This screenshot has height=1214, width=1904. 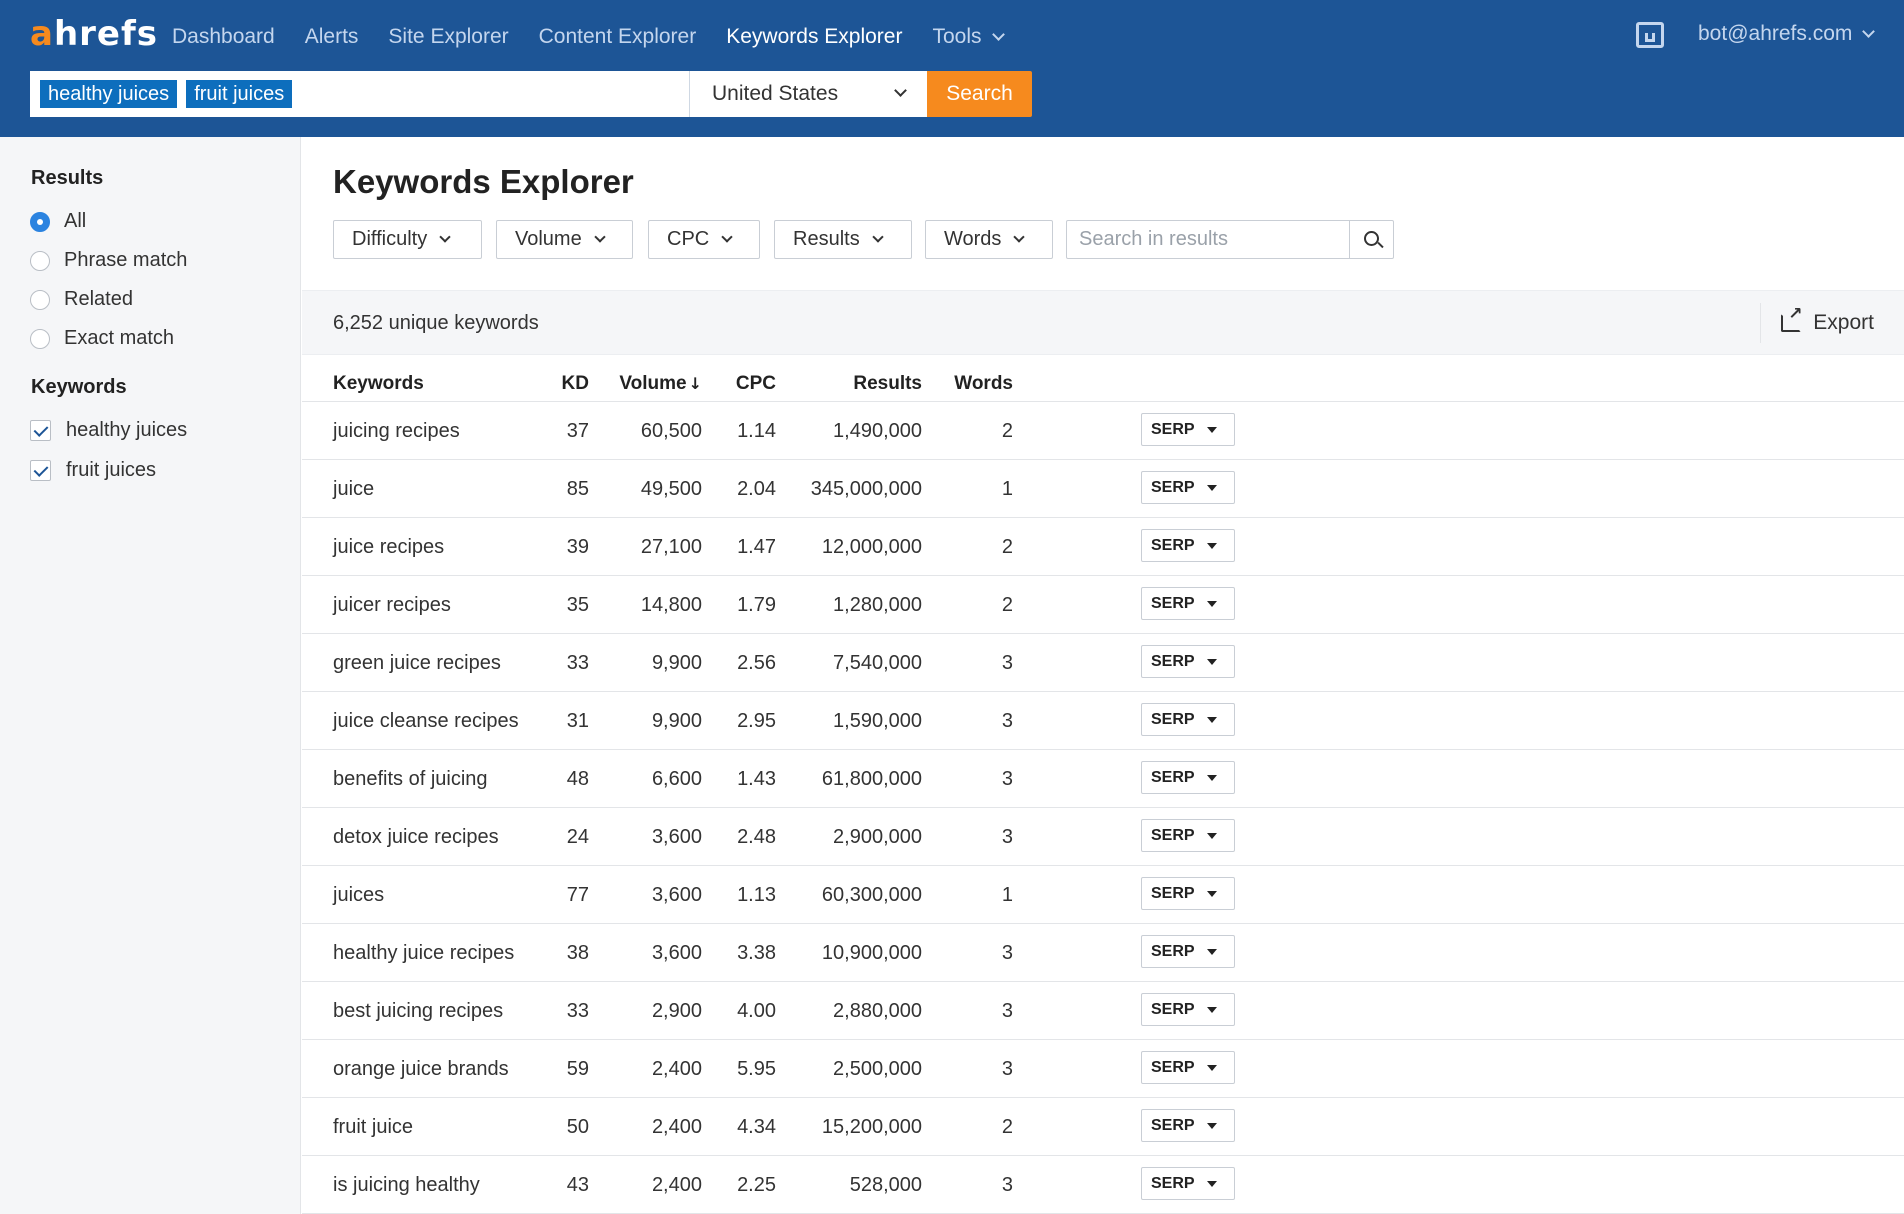 I want to click on keyword-cell: benefits of juicing, so click(x=410, y=779).